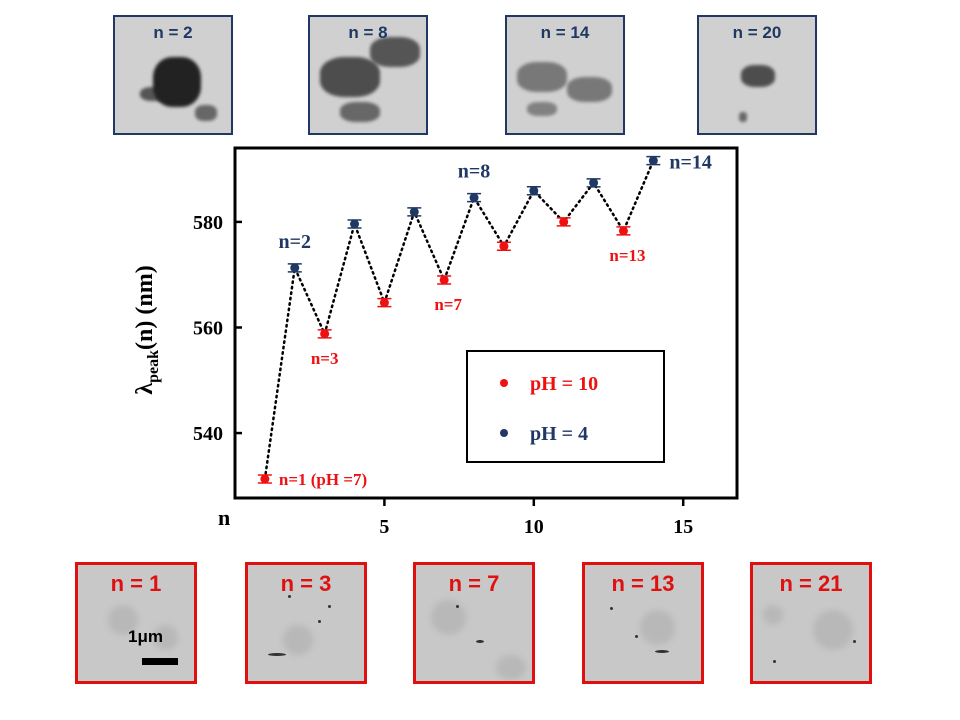 The image size is (960, 720). Describe the element at coordinates (690, 163) in the screenshot. I see `point-annotation: n=14` at that location.